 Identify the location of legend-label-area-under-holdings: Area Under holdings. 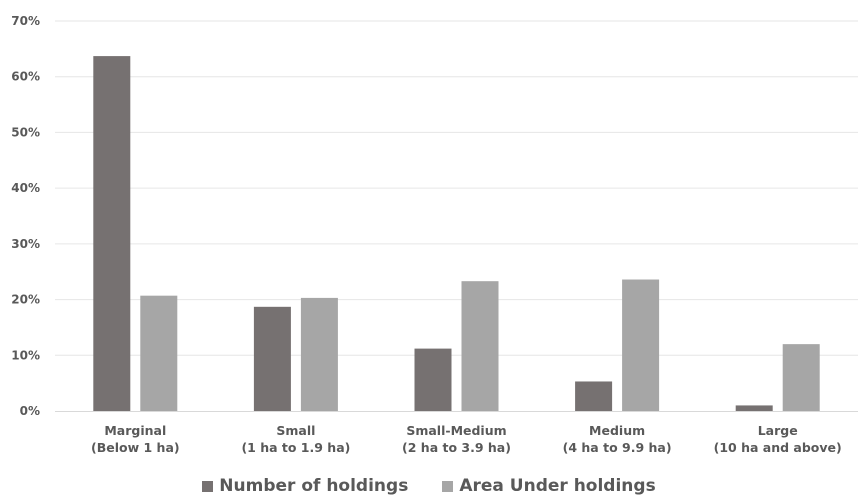
(557, 486).